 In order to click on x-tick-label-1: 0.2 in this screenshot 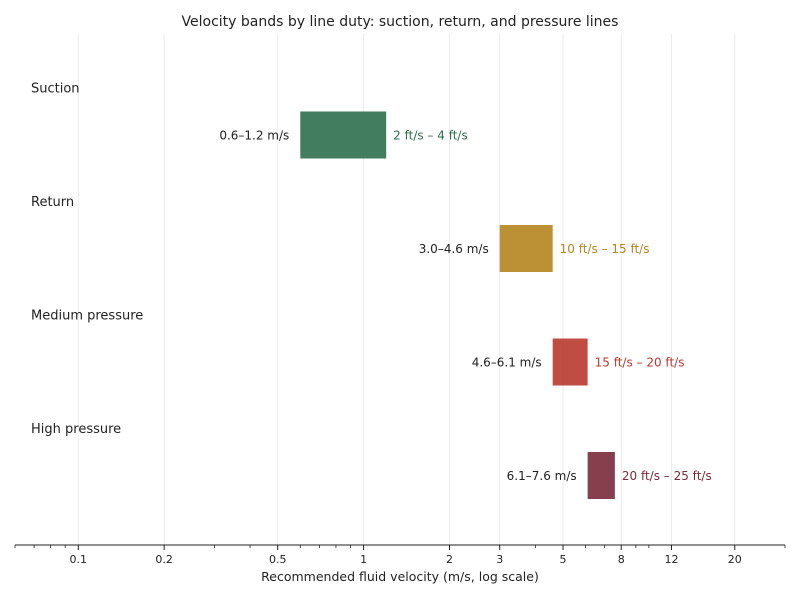, I will do `click(164, 559)`.